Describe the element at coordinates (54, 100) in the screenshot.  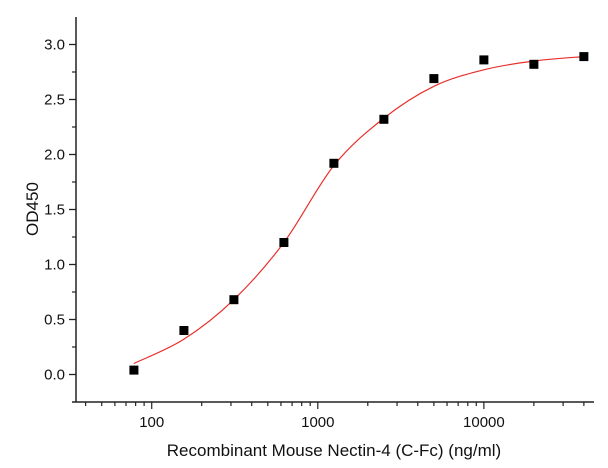
I see `y-tick-label: 2.5` at that location.